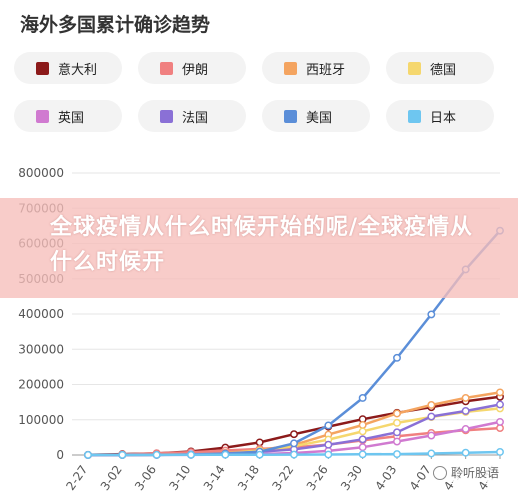  Describe the element at coordinates (71, 118) in the screenshot. I see `legend-label: 英国` at that location.